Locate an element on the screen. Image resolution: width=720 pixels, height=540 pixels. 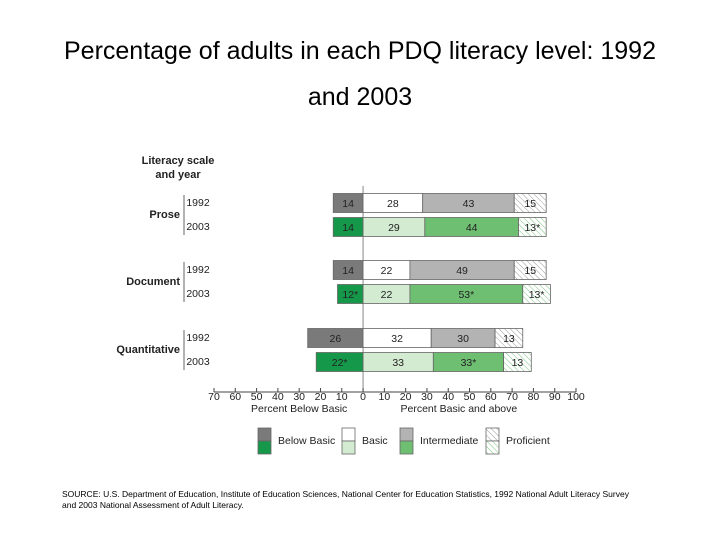
x-tick-label: 0 is located at coordinates (363, 397).